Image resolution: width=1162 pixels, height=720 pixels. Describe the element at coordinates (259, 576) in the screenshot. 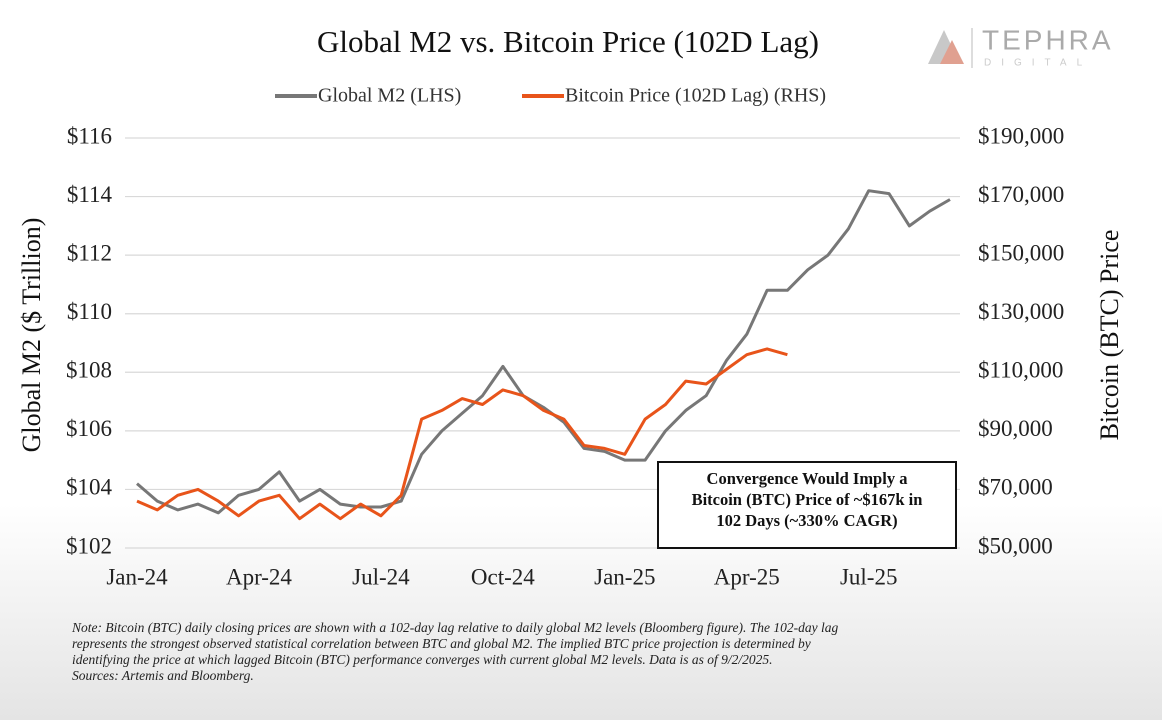

I see `x-tick-label: Apr-24` at that location.